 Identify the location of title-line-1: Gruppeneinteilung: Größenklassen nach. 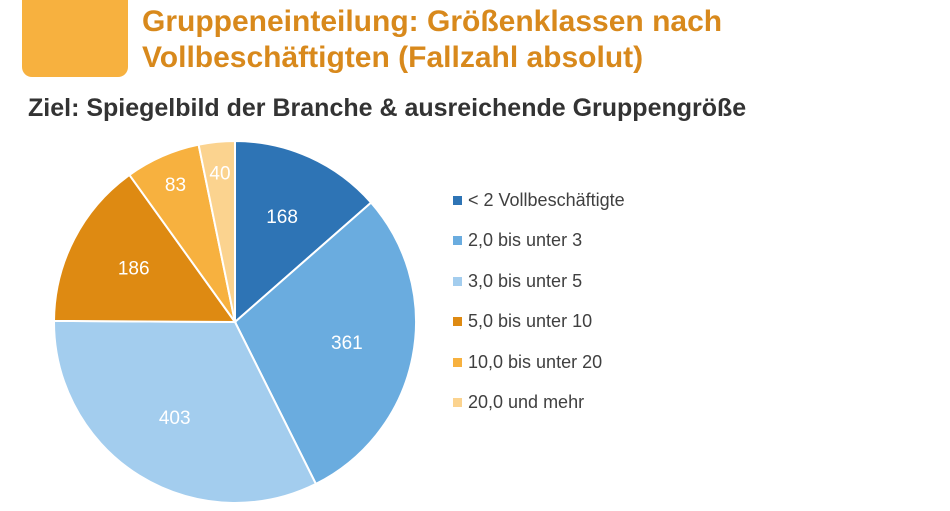
(432, 21).